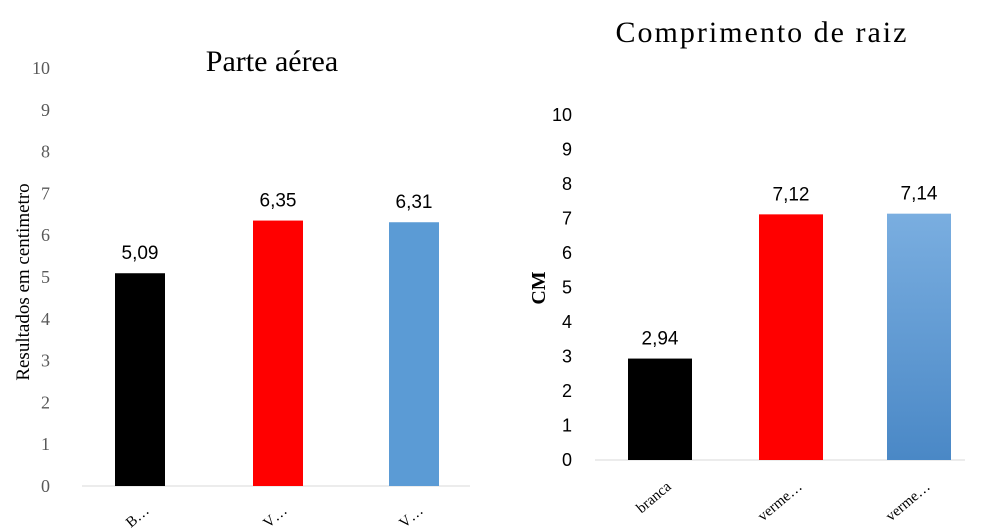 Image resolution: width=982 pixels, height=528 pixels. Describe the element at coordinates (539, 287) in the screenshot. I see `y-axis-label: CM` at that location.